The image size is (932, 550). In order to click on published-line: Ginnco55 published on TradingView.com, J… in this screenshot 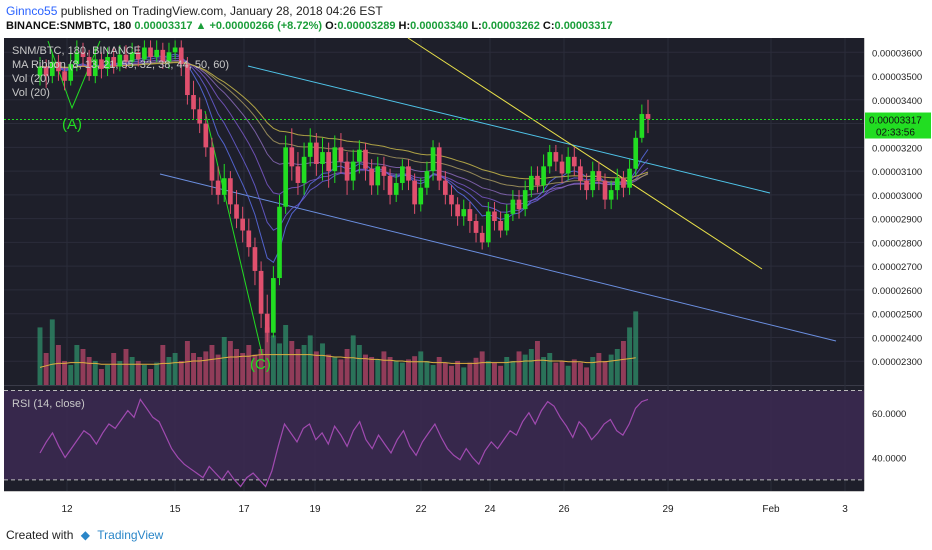, I will do `click(194, 11)`.